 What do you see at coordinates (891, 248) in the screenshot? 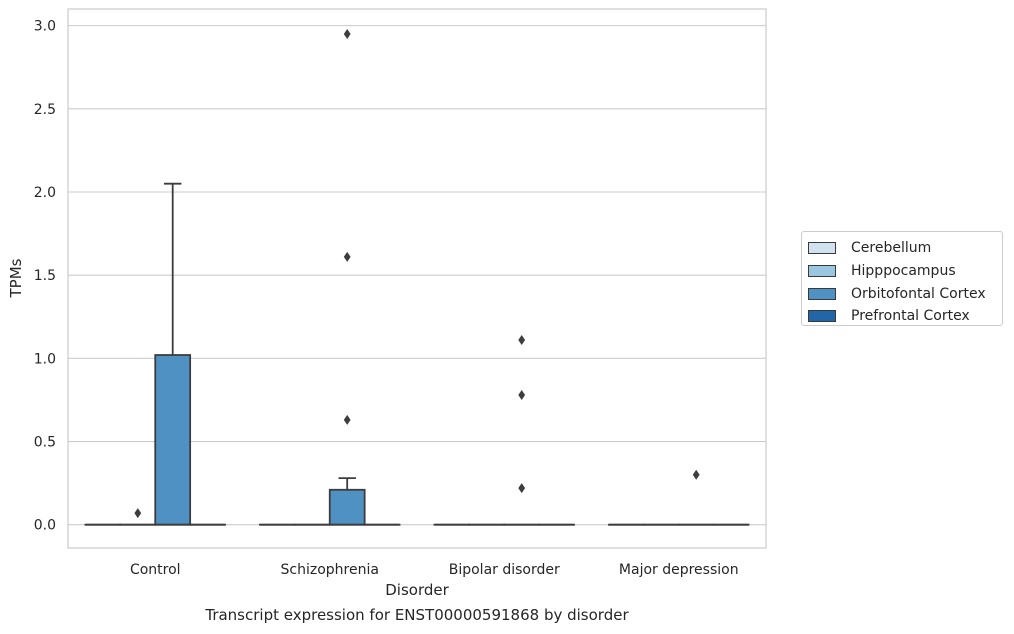
I see `legend-label: Cerebellum` at bounding box center [891, 248].